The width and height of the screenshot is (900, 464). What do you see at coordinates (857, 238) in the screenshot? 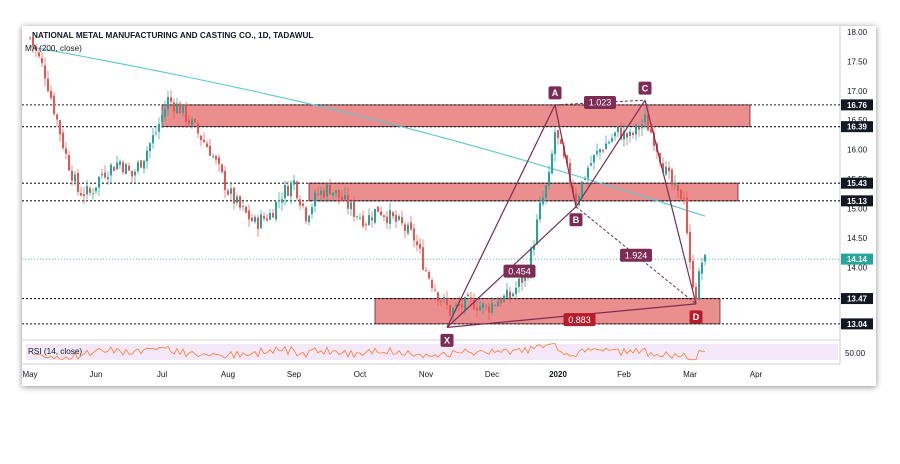
I see `price-axis-tick: 14.50` at bounding box center [857, 238].